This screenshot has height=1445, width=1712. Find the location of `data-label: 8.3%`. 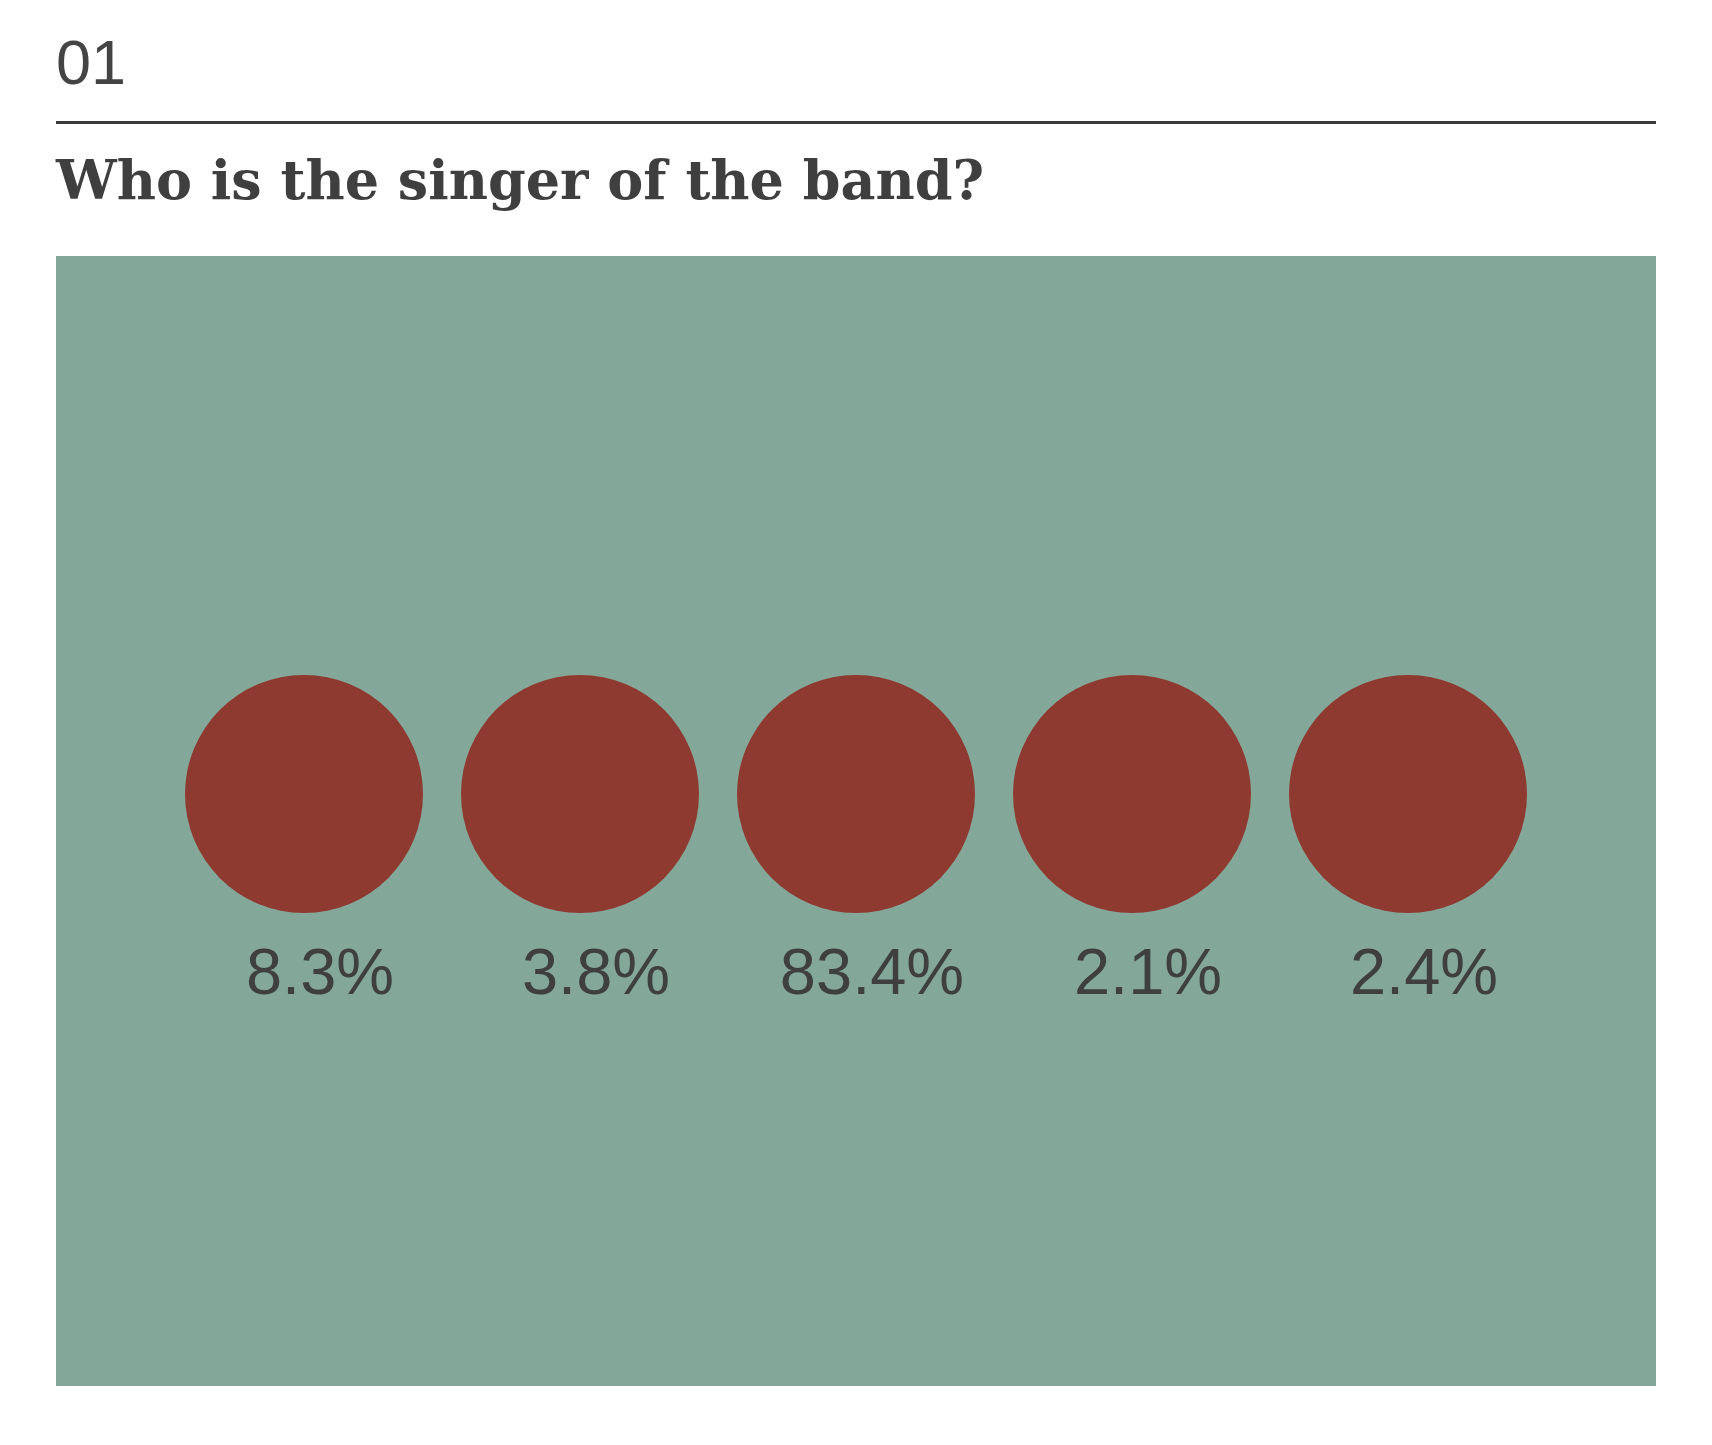

data-label: 8.3% is located at coordinates (320, 971).